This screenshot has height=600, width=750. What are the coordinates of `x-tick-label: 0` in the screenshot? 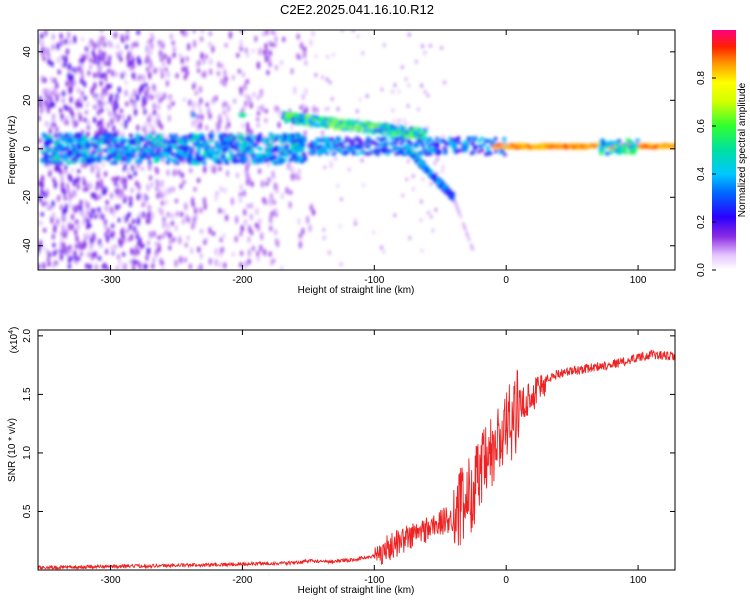 It's located at (506, 580).